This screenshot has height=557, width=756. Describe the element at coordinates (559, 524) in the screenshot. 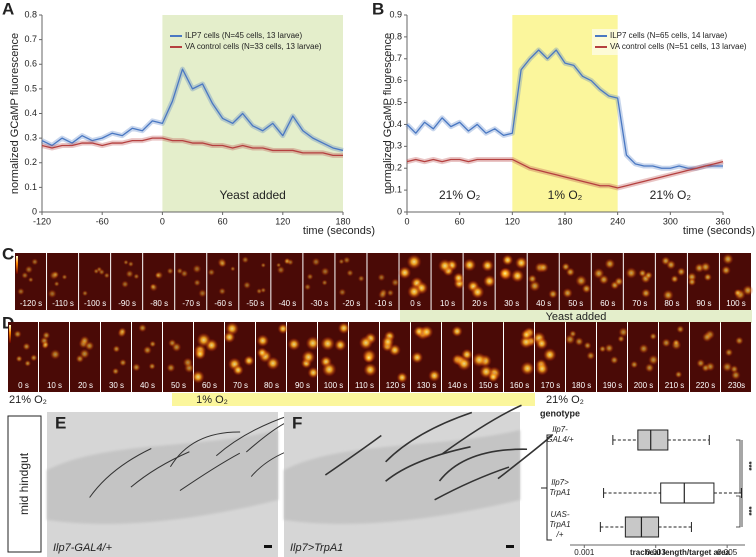

I see `category-label: TrpA1` at that location.